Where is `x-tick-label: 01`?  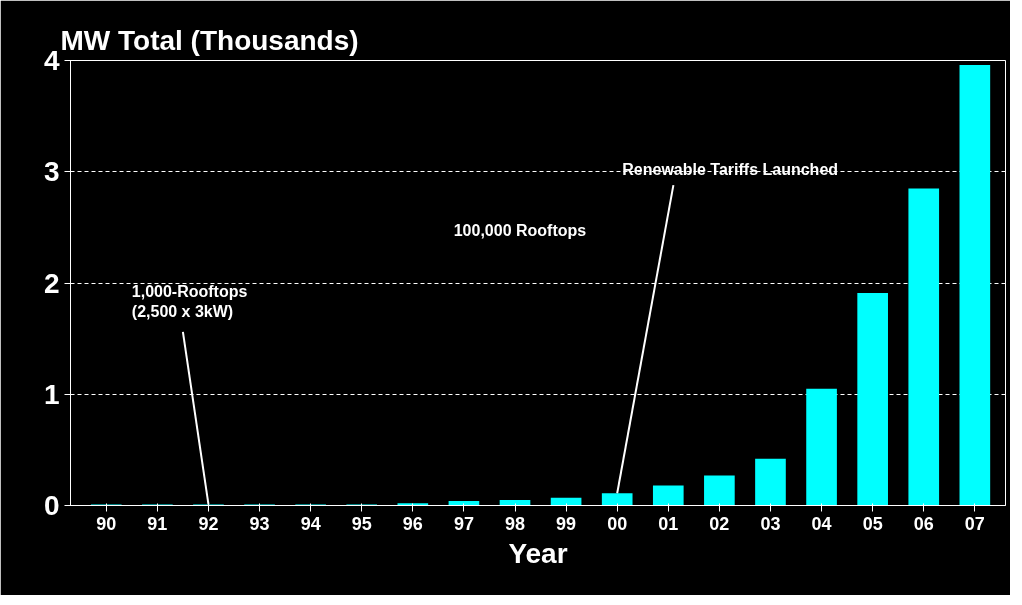
x-tick-label: 01 is located at coordinates (668, 523).